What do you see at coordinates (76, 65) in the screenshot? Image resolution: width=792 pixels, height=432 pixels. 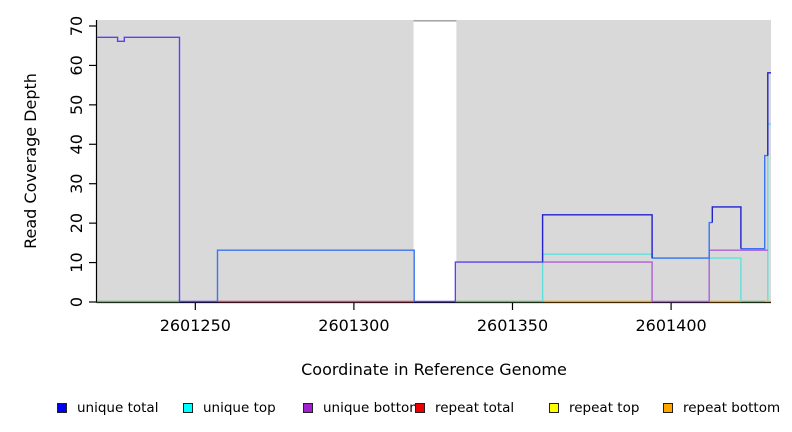 I see `y-tick-label: 60` at bounding box center [76, 65].